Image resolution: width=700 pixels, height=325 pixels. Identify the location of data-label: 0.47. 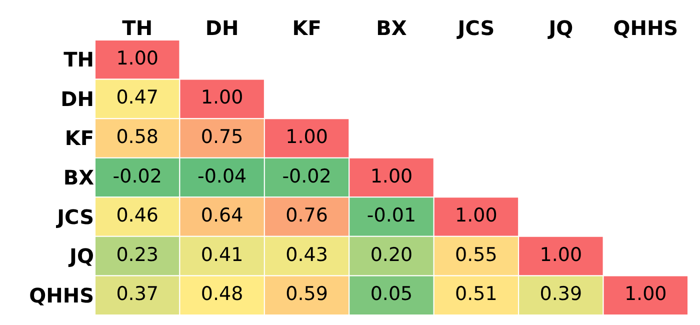
(137, 97).